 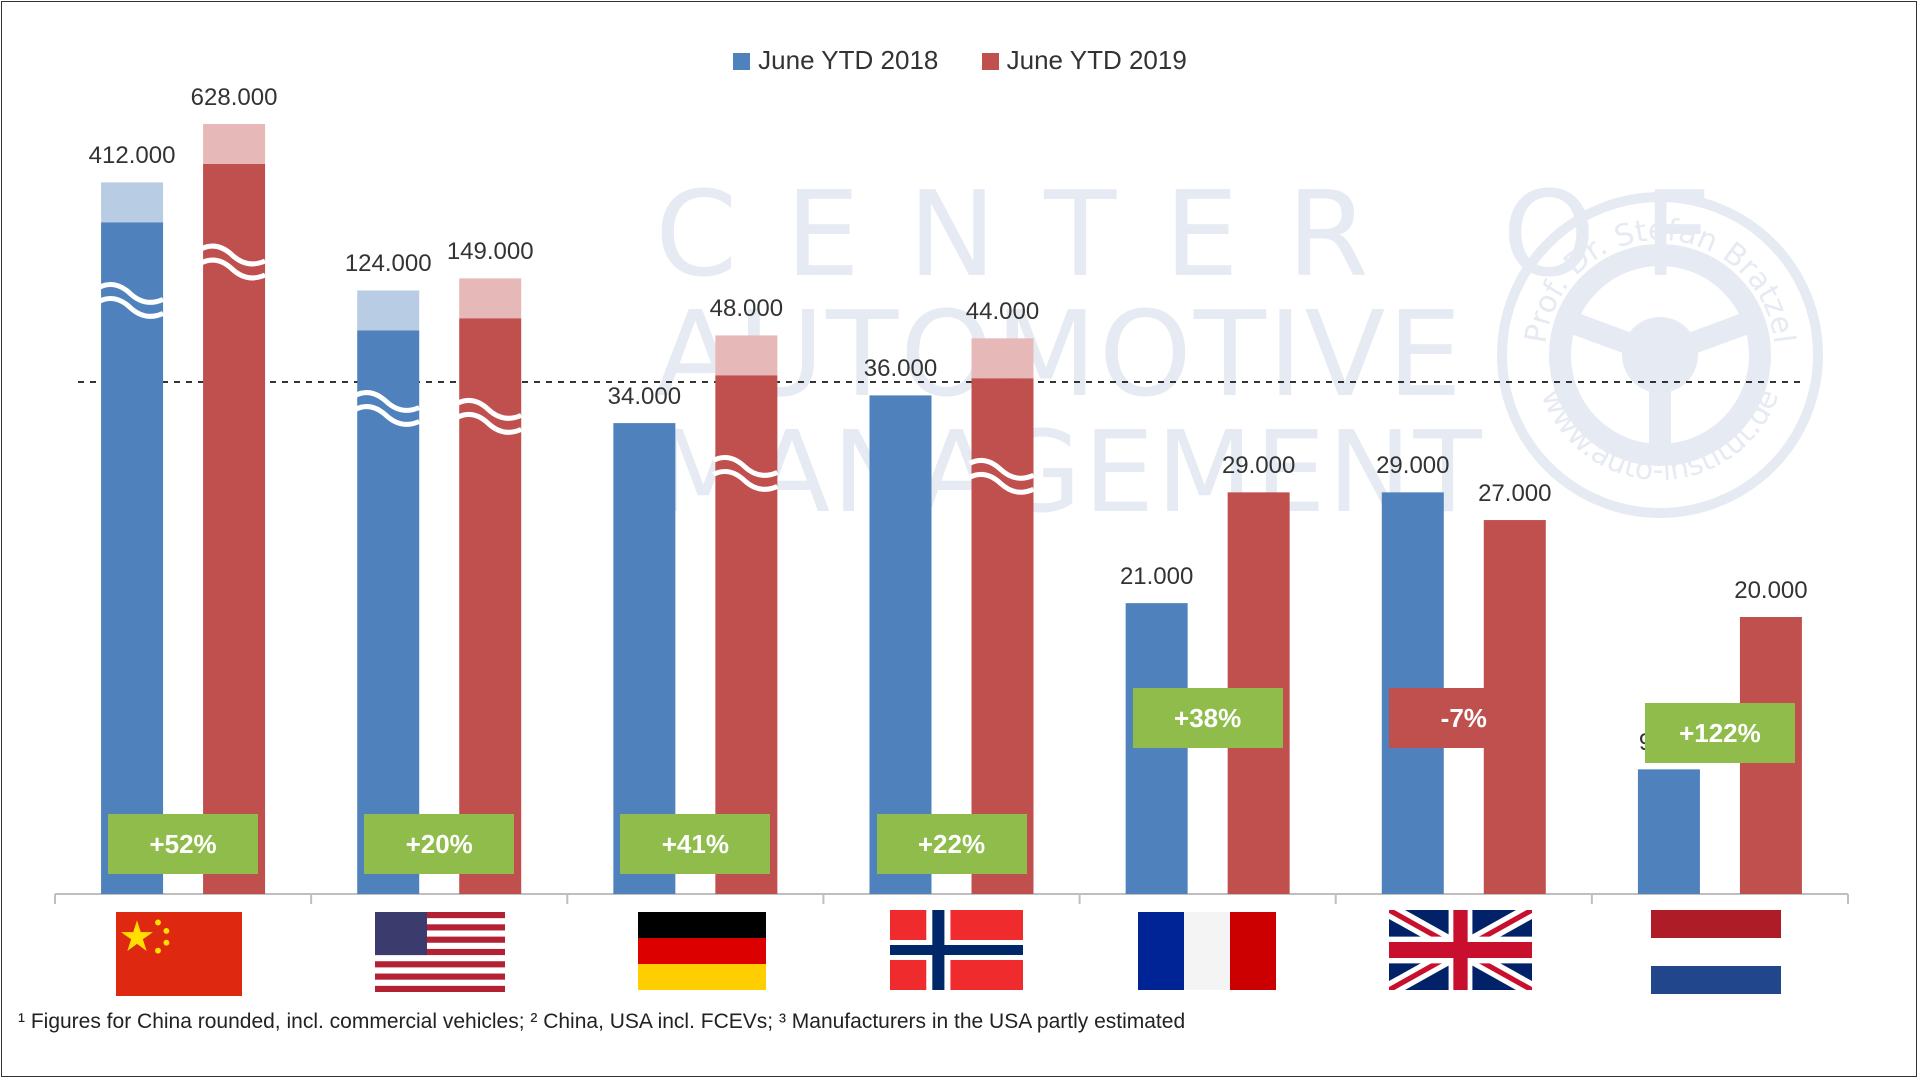 What do you see at coordinates (490, 606) in the screenshot?
I see `bar-usa-2019` at bounding box center [490, 606].